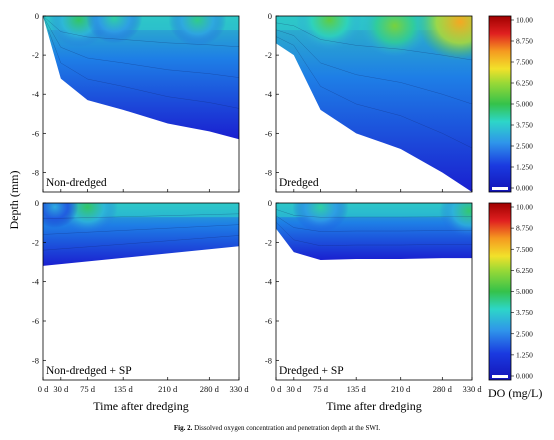  I want to click on colorbar-tick-label: 6.250, so click(524, 83).